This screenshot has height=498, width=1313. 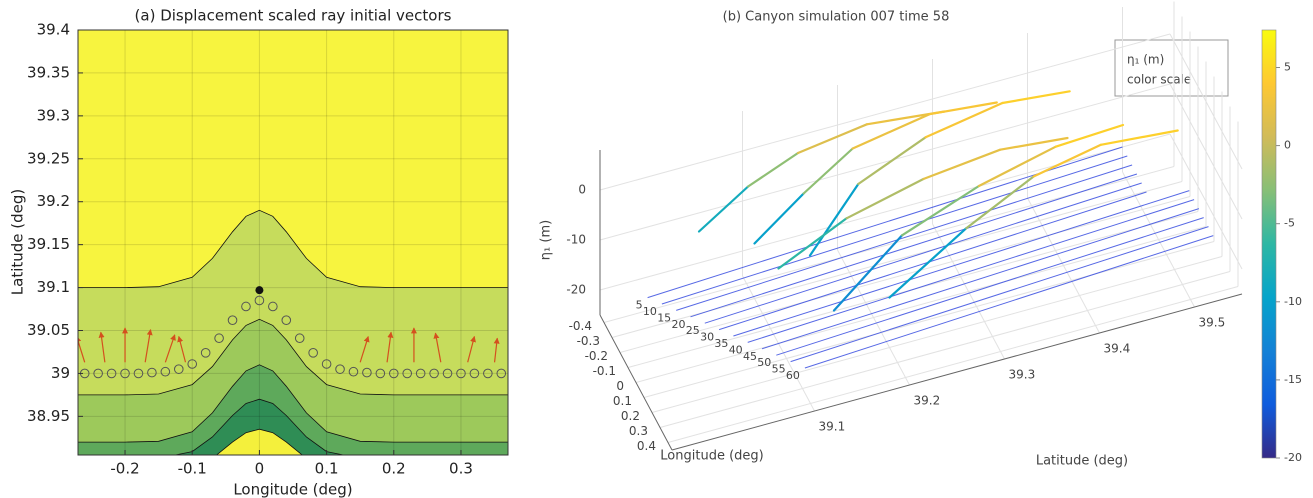 What do you see at coordinates (750, 356) in the screenshot?
I see `ray-label: 45` at bounding box center [750, 356].